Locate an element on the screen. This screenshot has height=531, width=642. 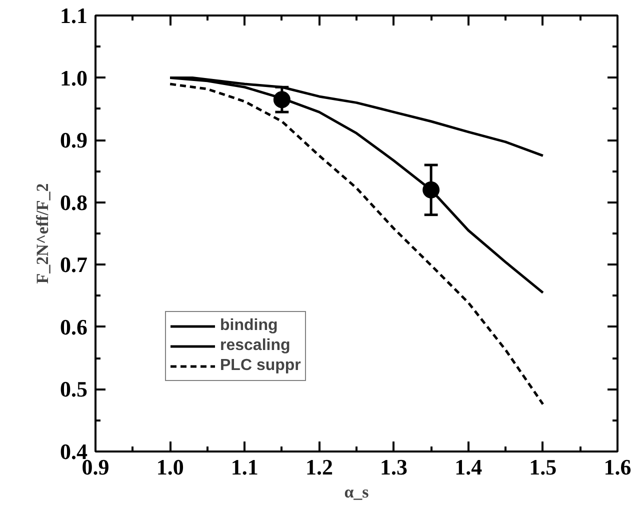
x-tick-label: 1.4 is located at coordinates (468, 467).